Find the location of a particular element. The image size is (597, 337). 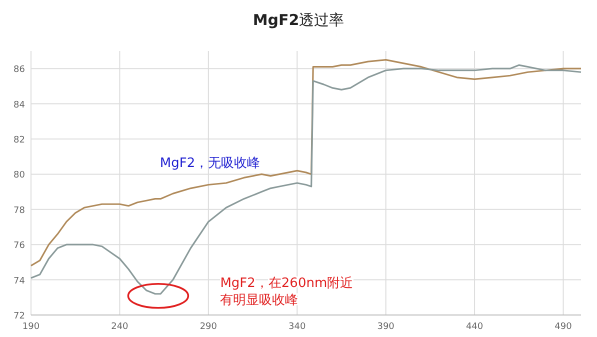

x-tick-label: 240 is located at coordinates (120, 327).